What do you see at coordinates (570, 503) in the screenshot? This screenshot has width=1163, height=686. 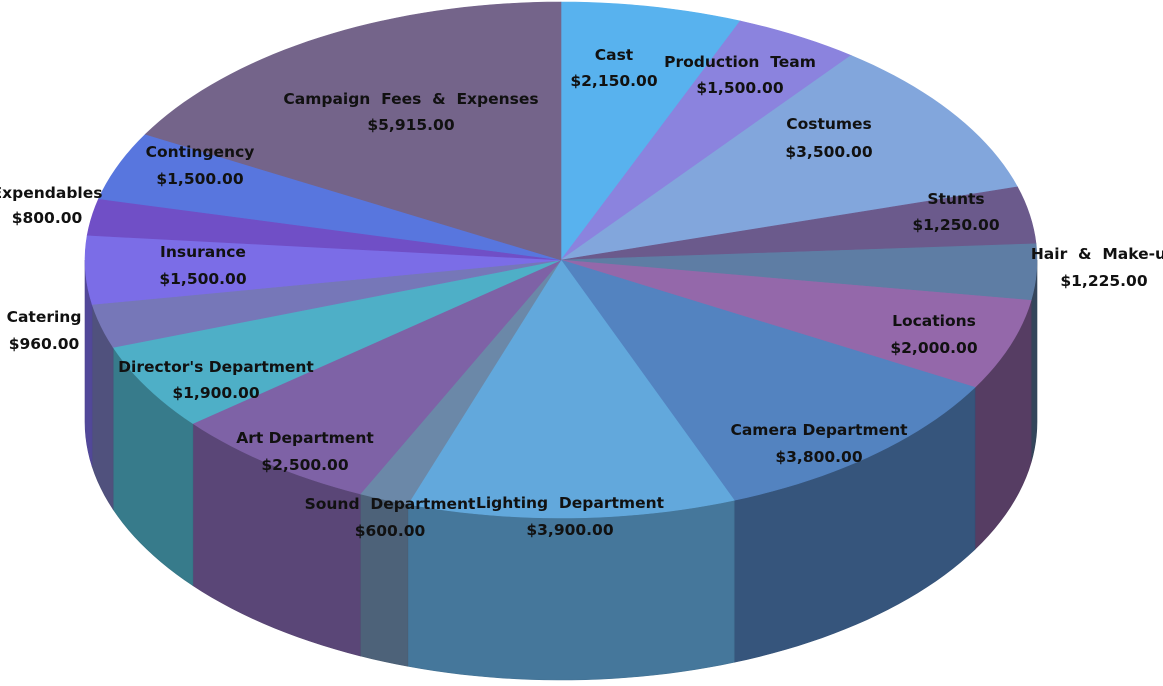 I see `slice-label-lighting-department: Lighting Department` at bounding box center [570, 503].